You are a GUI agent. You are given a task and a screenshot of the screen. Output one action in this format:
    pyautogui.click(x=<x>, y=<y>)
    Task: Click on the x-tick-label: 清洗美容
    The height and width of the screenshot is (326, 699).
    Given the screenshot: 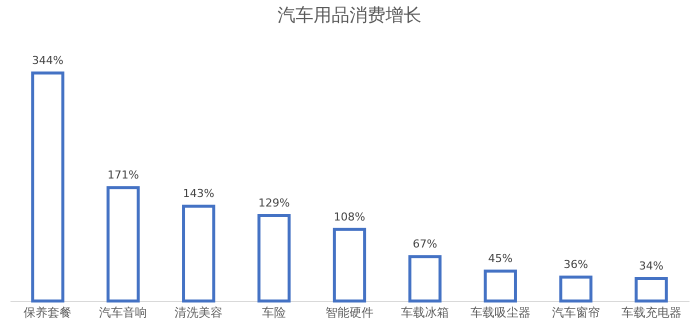 What is the action you would take?
    pyautogui.click(x=198, y=313)
    